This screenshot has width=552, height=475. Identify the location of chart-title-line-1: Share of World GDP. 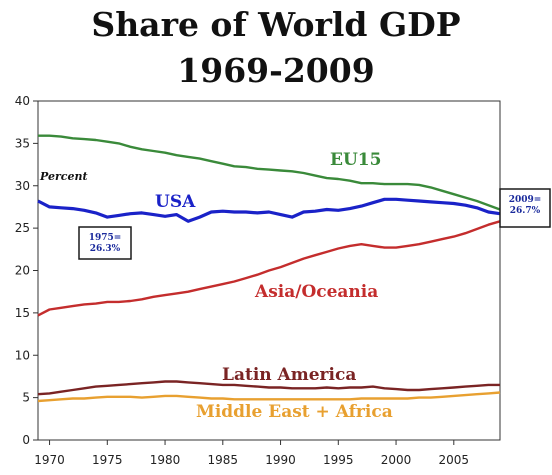
(276, 24).